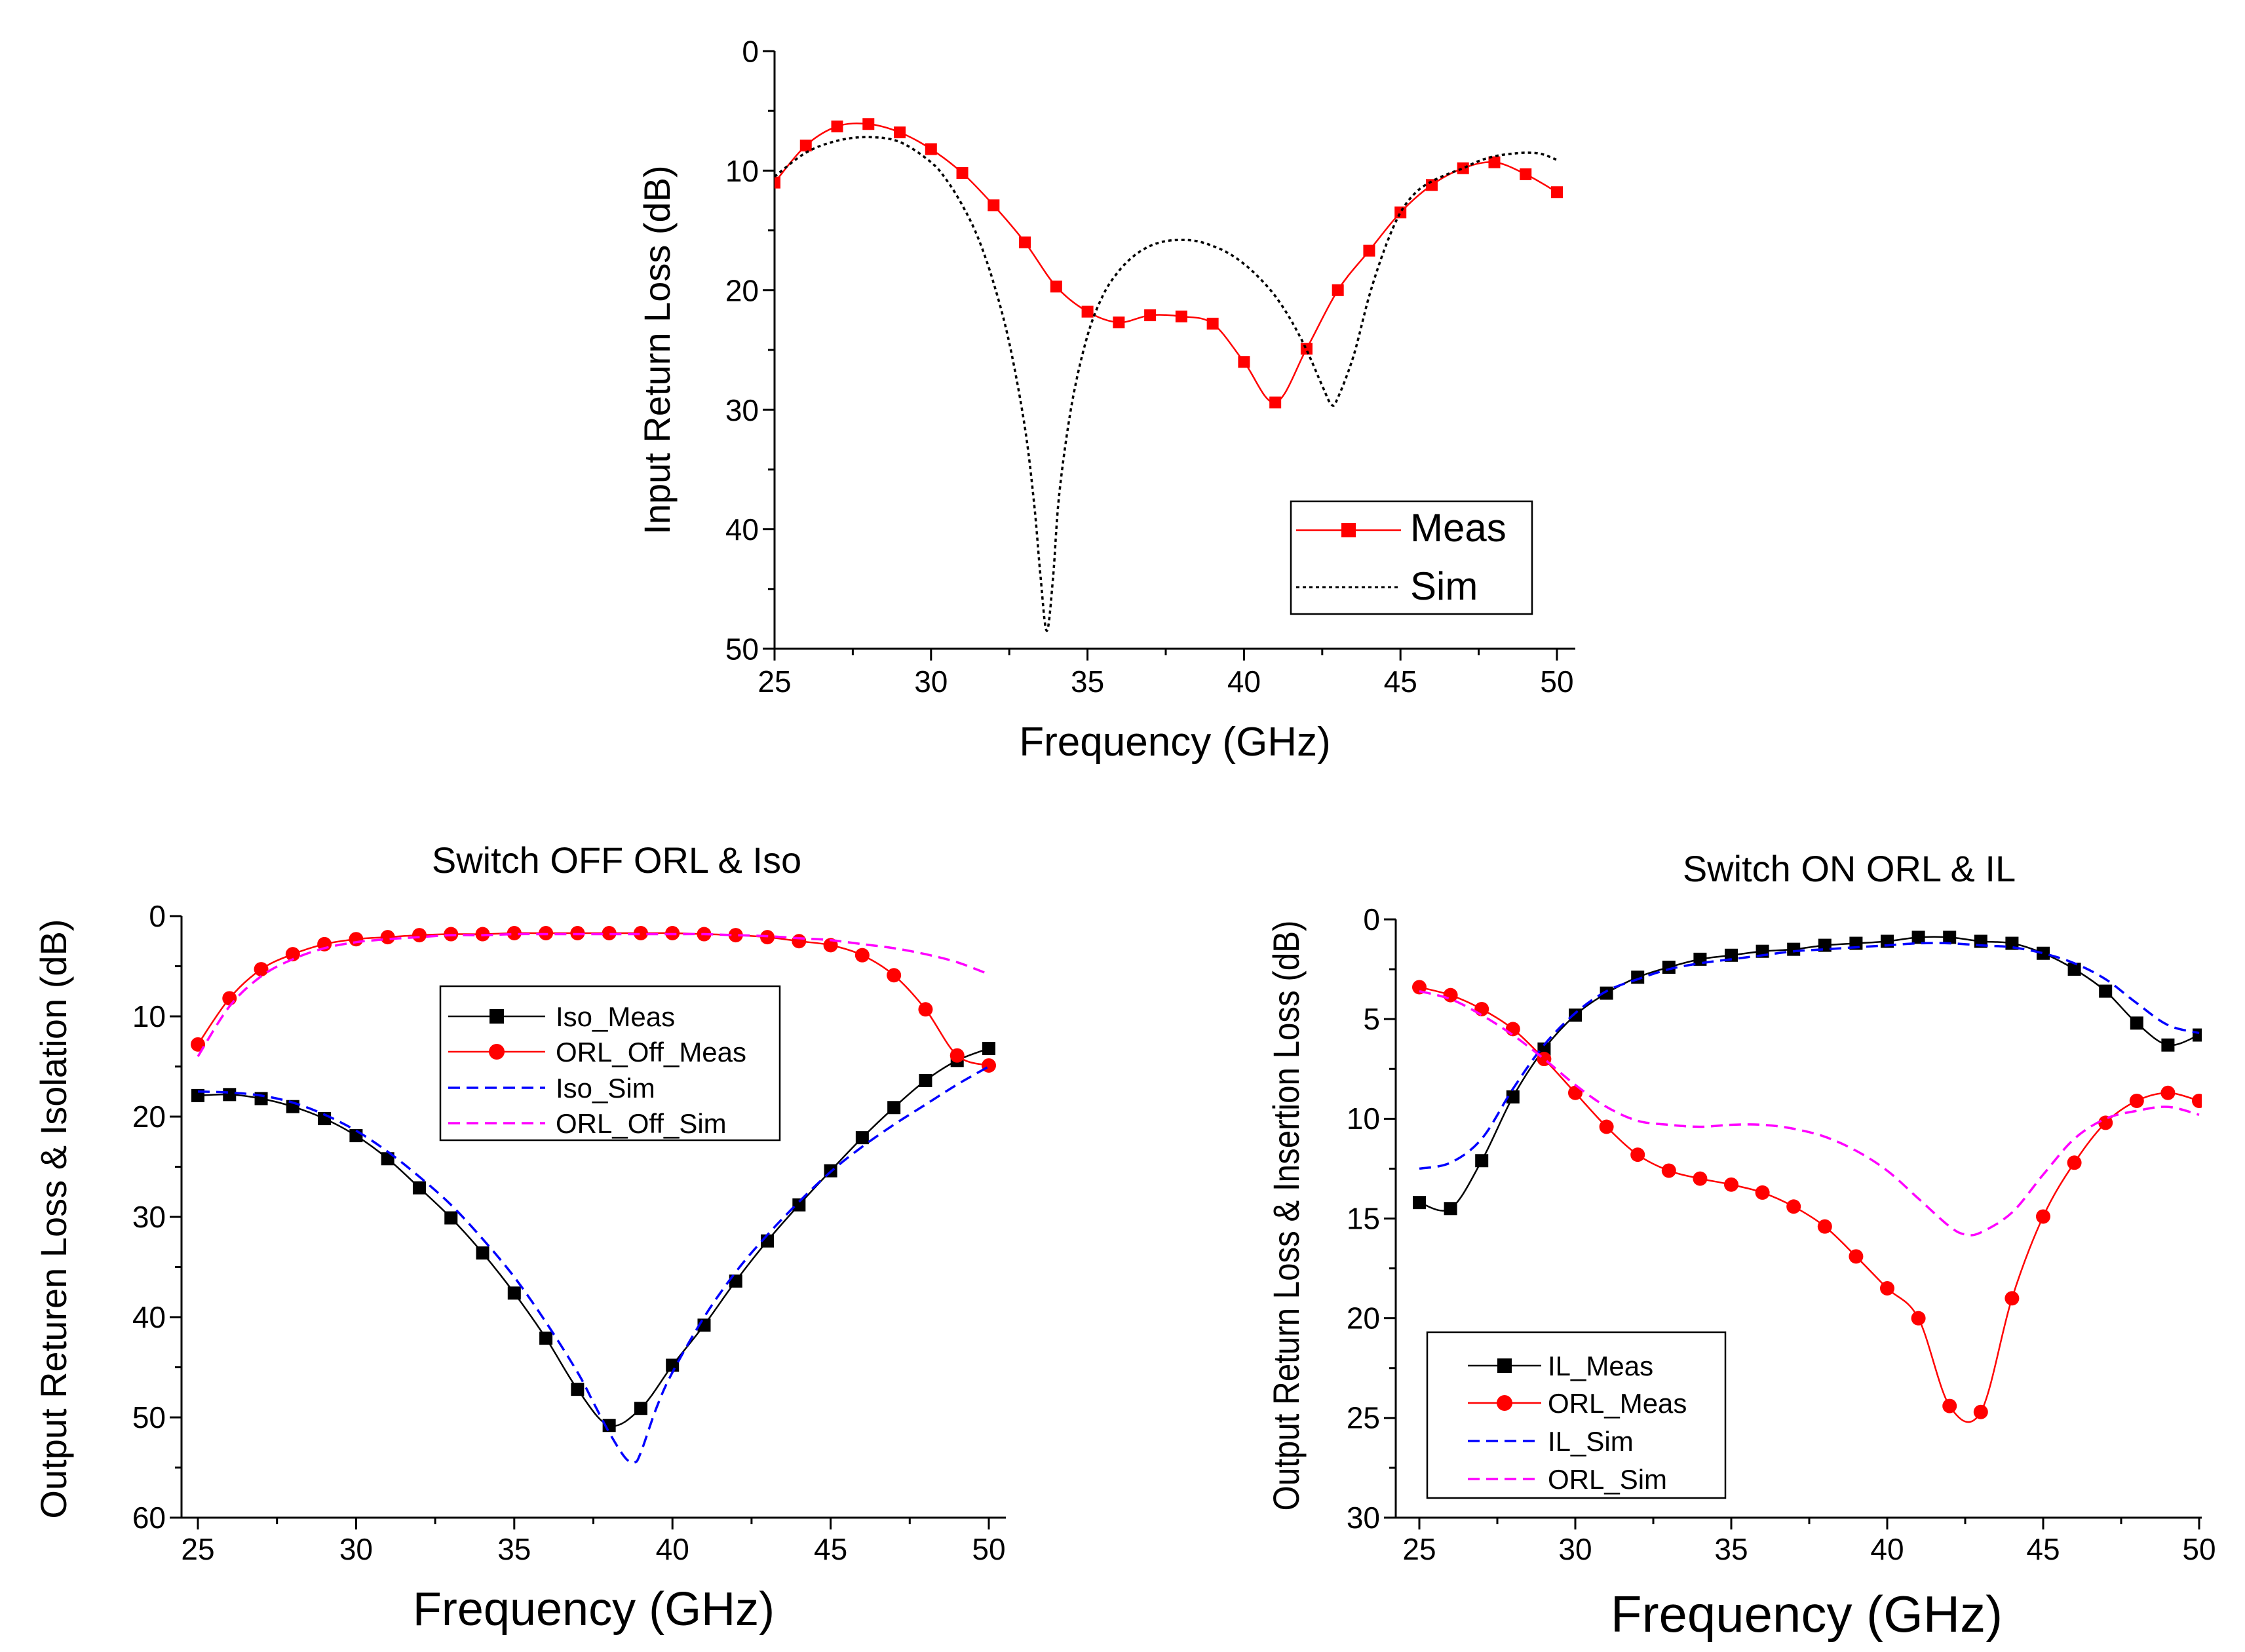 Image resolution: width=2245 pixels, height=1652 pixels. Describe the element at coordinates (54, 1218) in the screenshot. I see `y-axis-title: Output Returen Loss & Isolation (dB)` at that location.